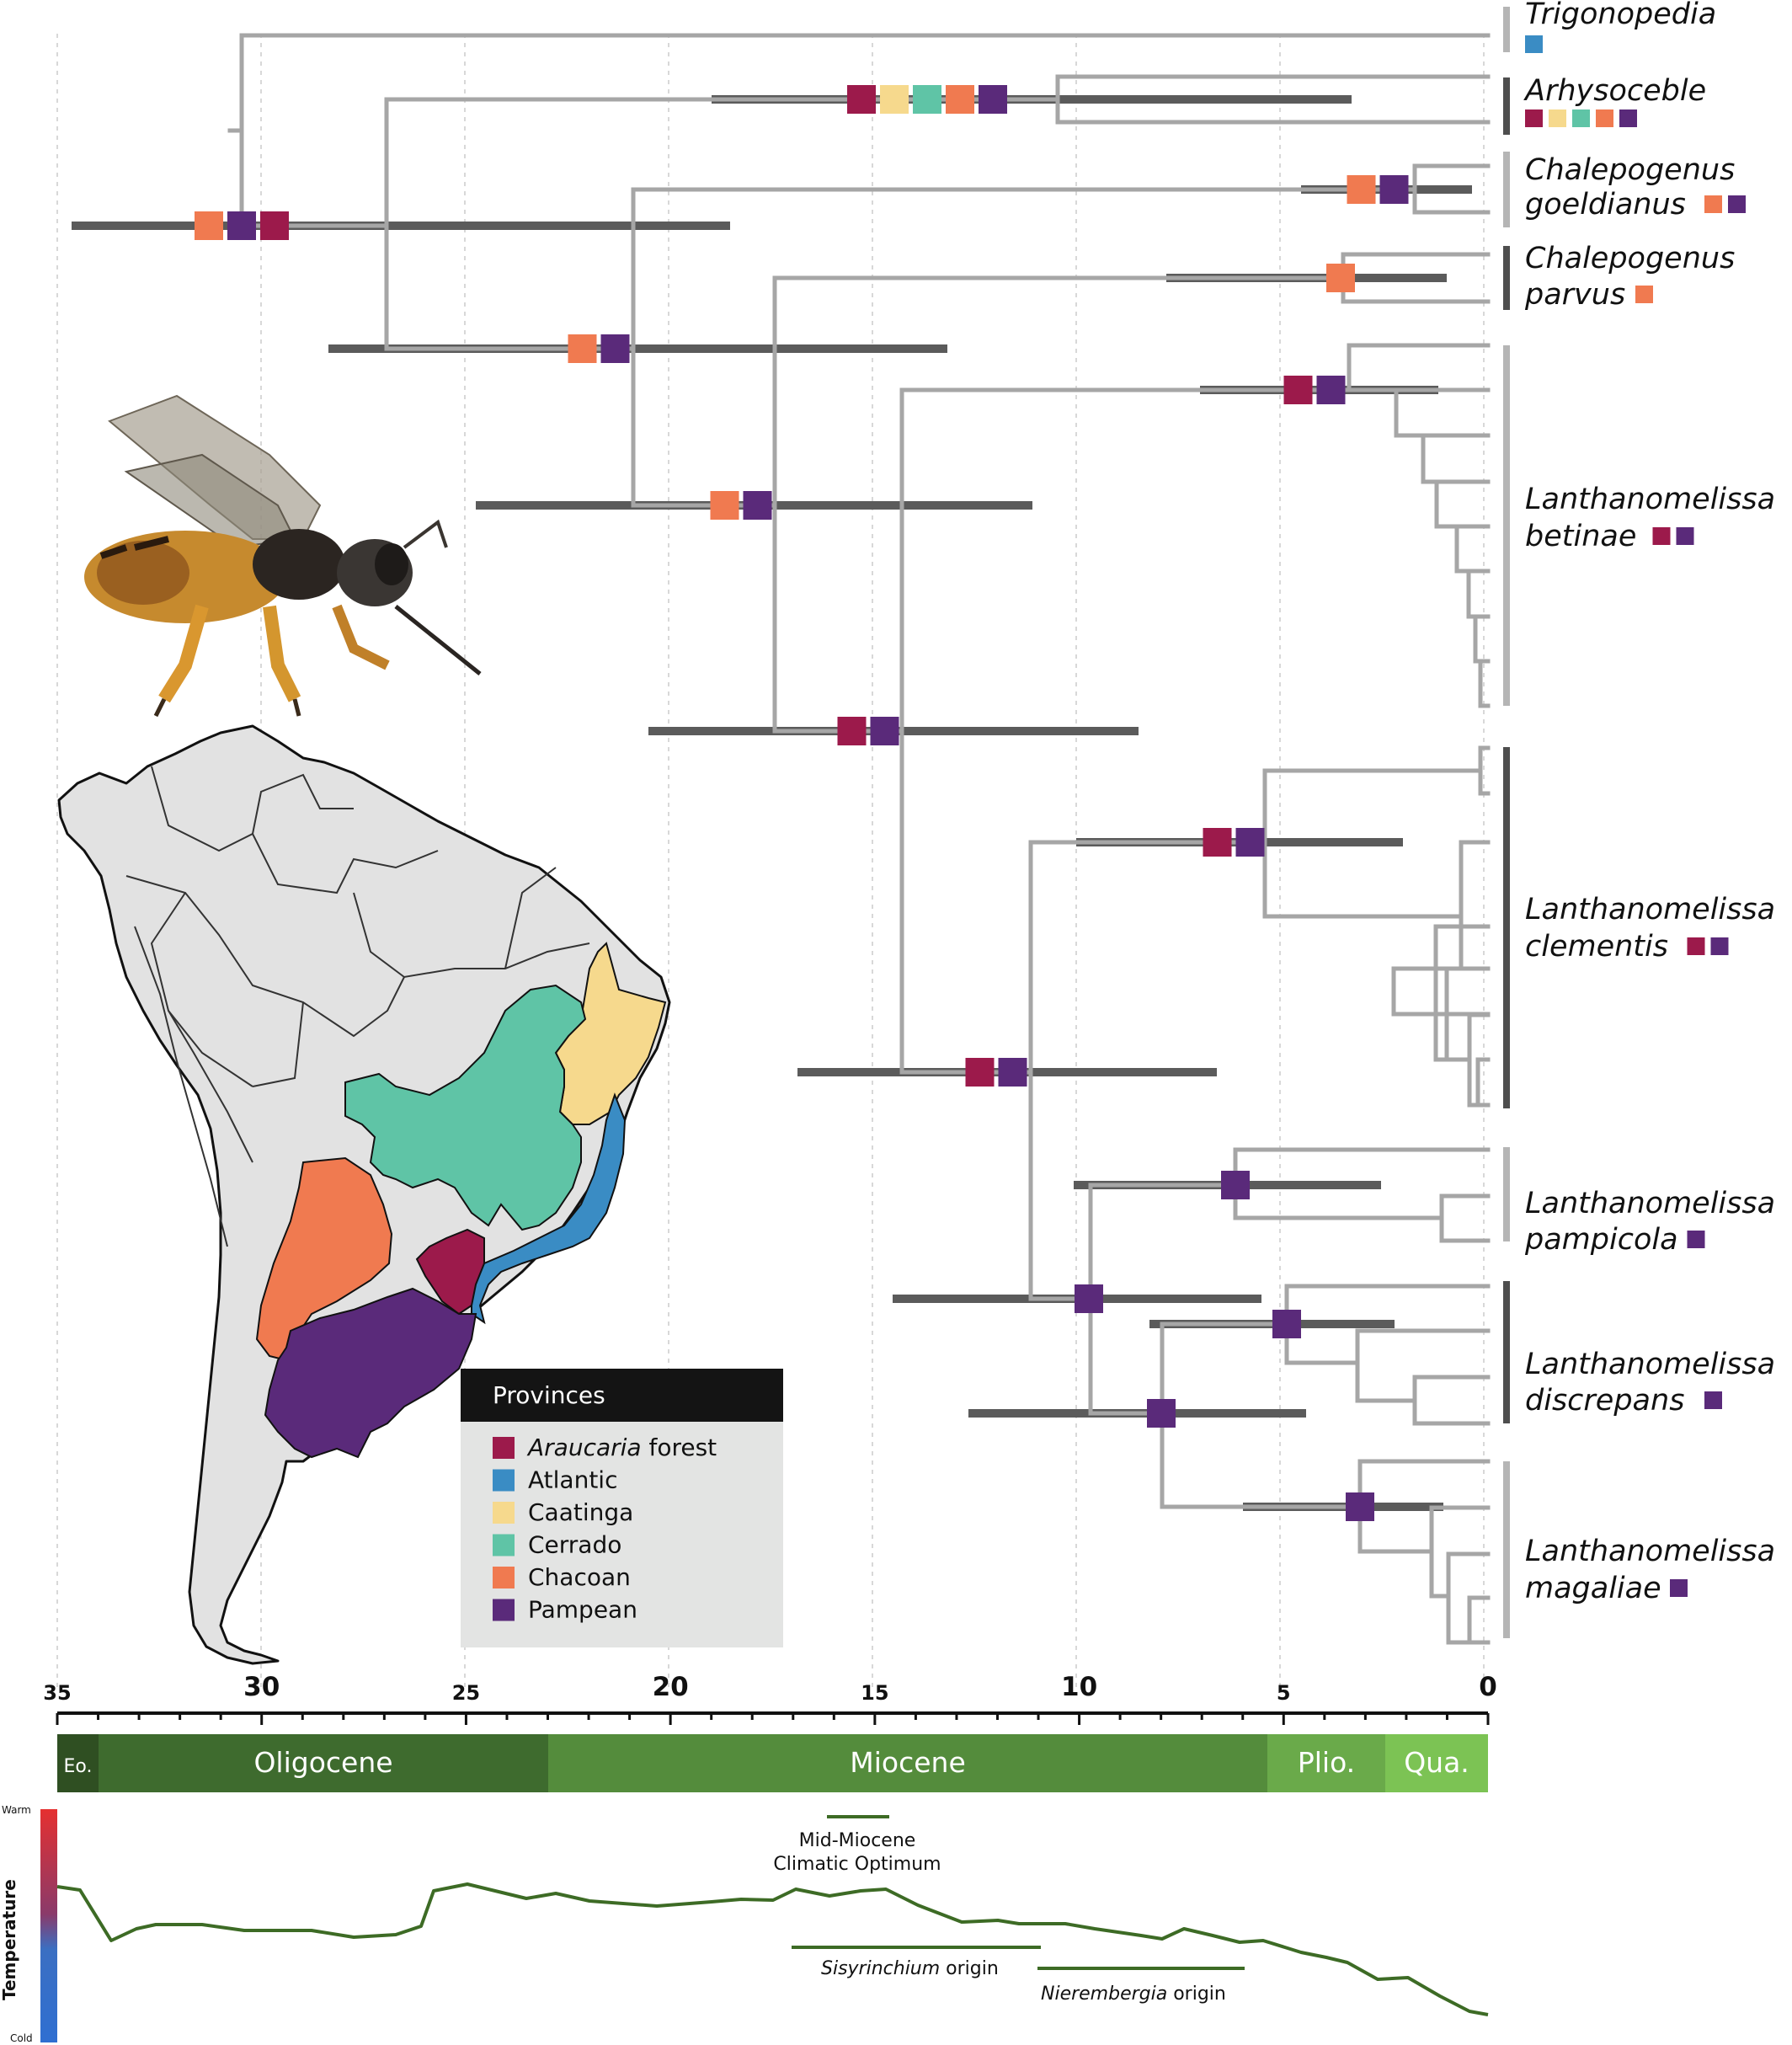  I want to click on tip-2-area-pampean, so click(1737, 204).